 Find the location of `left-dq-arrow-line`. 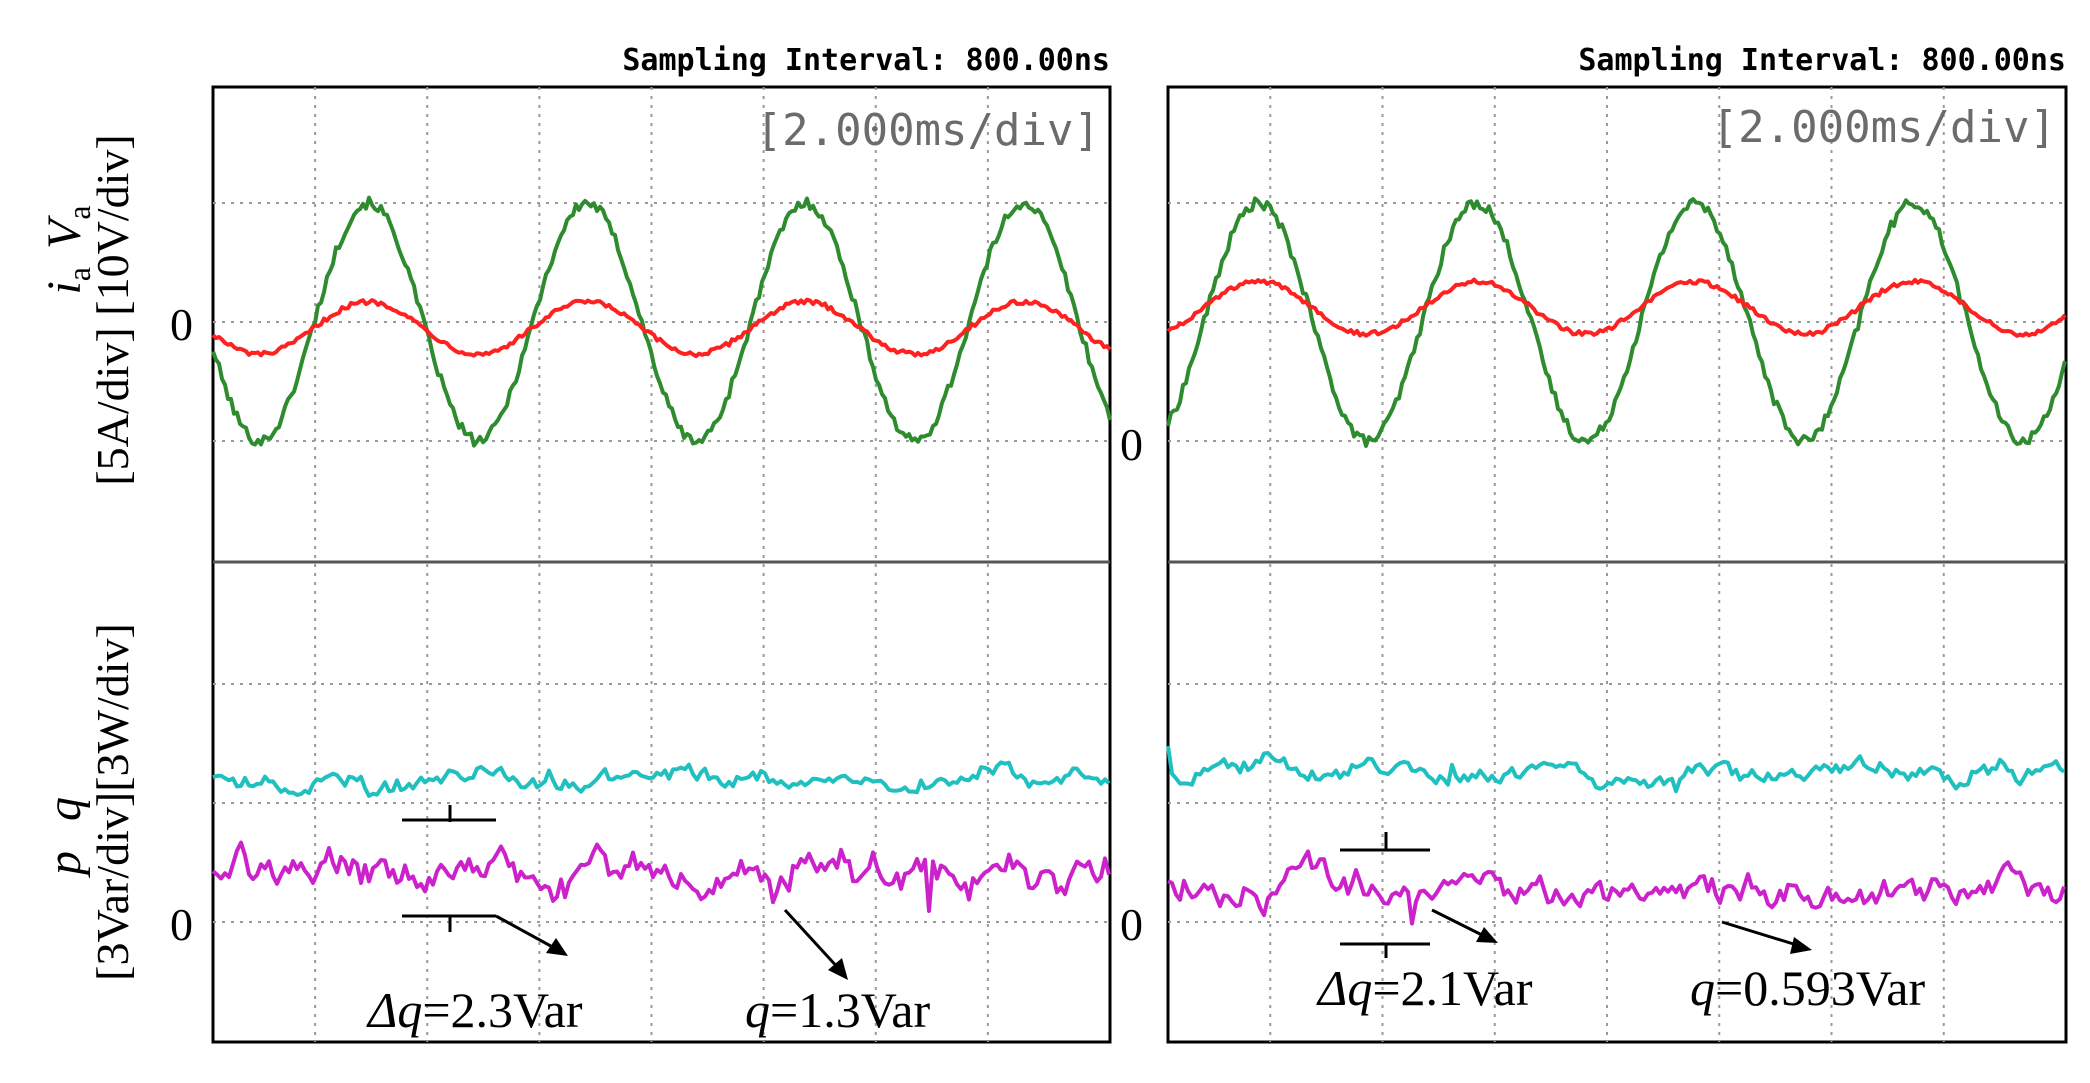

left-dq-arrow-line is located at coordinates (527, 933).